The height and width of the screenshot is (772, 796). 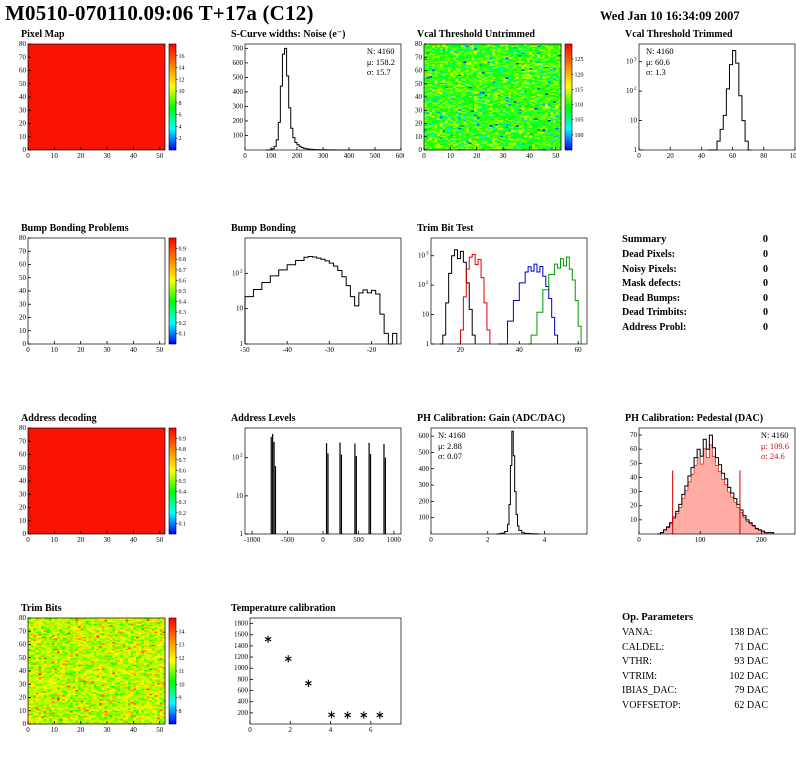 I want to click on chart-title: S-Curve widths: Noise (e⁻), so click(x=288, y=34).